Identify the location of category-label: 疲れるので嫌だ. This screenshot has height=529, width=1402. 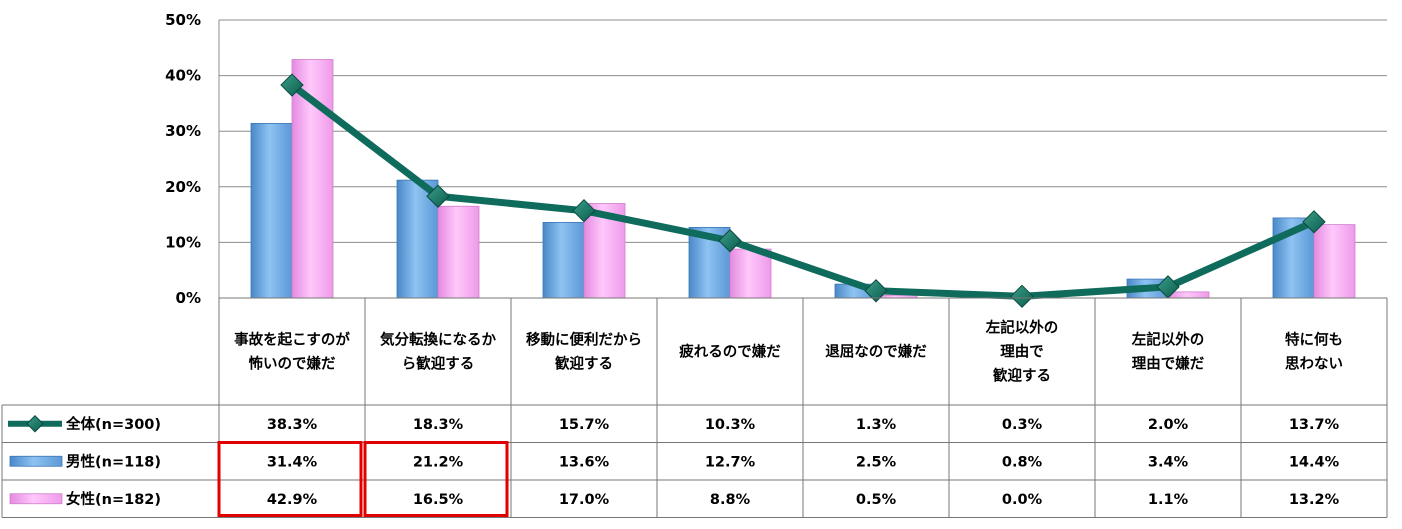
(730, 352).